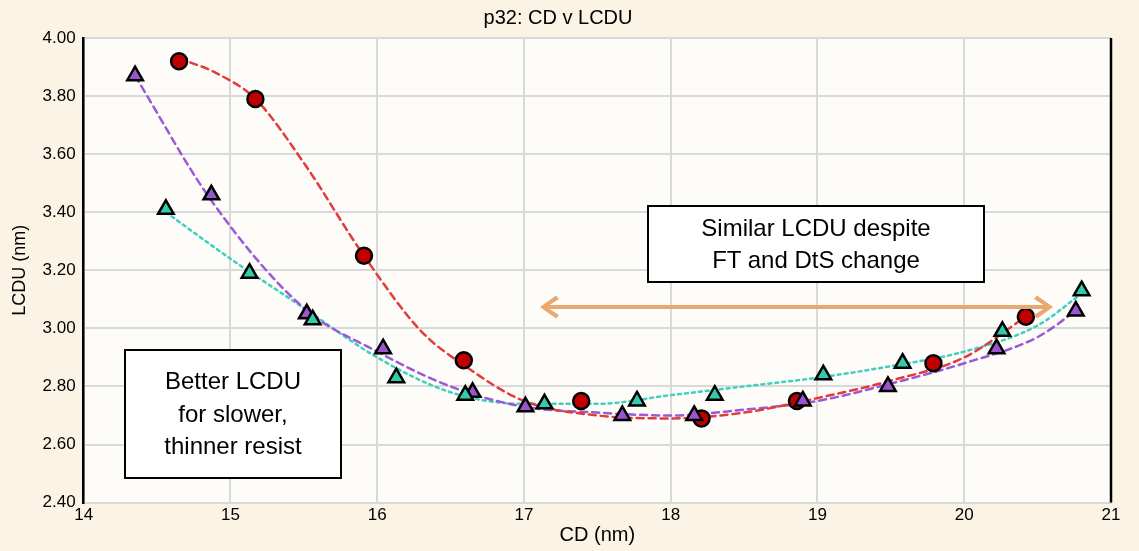 The image size is (1139, 551). What do you see at coordinates (59, 502) in the screenshot?
I see `y-tick-label: 2.40` at bounding box center [59, 502].